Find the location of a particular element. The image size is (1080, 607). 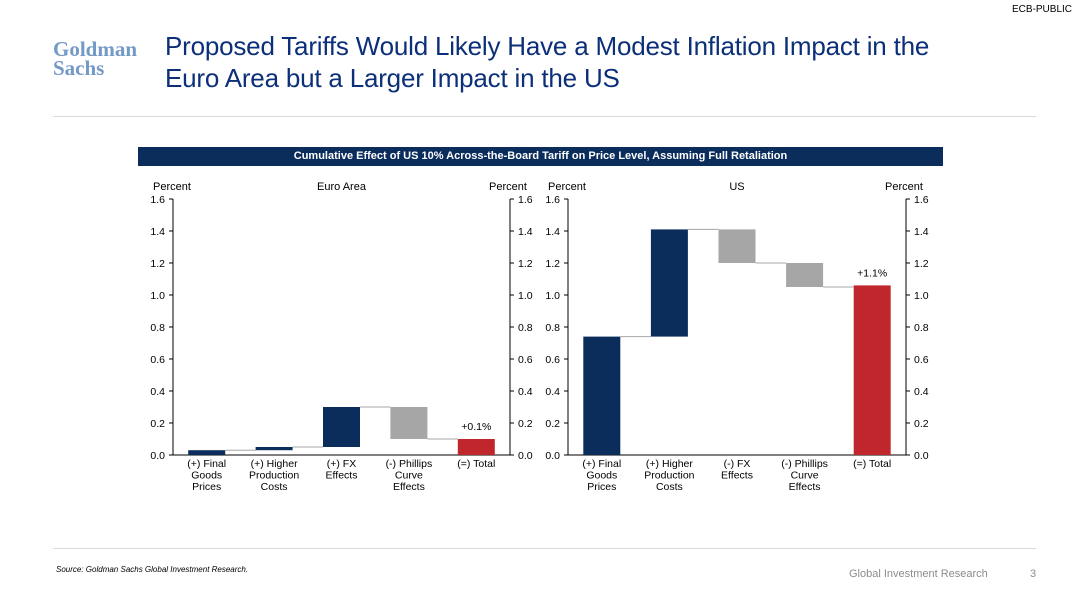

chart-euro-tick-label-left: 0.4 is located at coordinates (157, 392).